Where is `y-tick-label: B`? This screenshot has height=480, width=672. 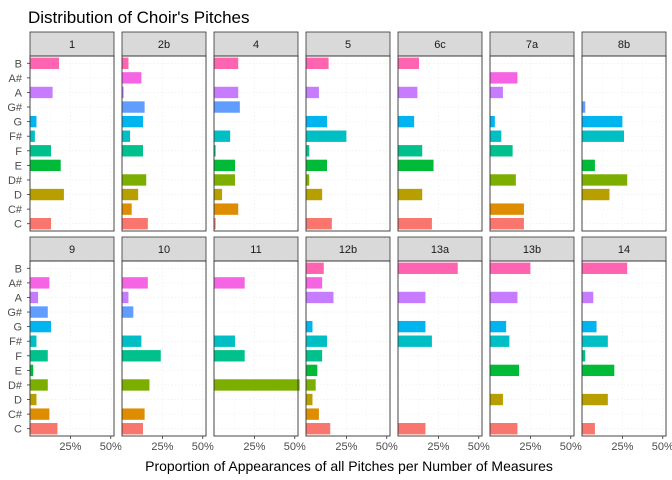 y-tick-label: B is located at coordinates (18, 64).